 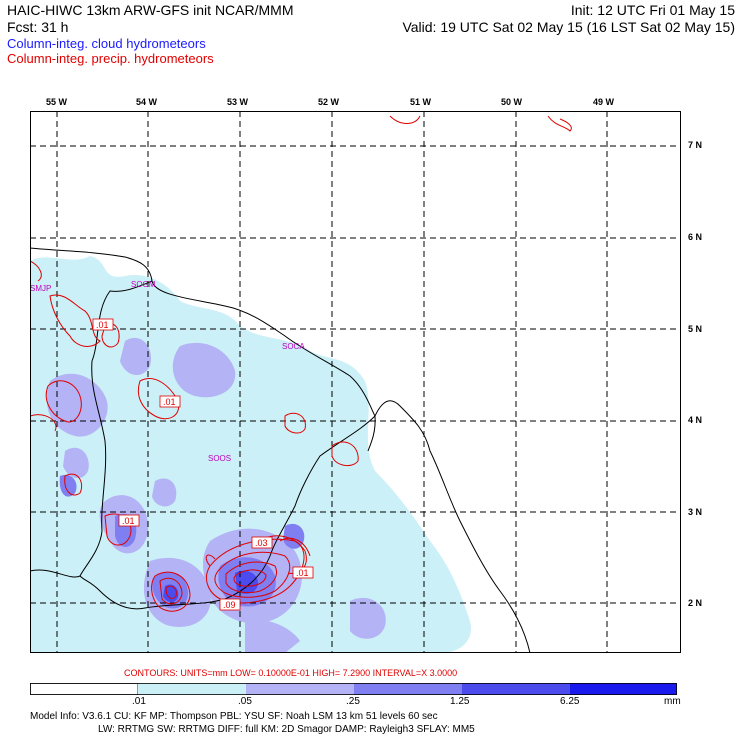 What do you see at coordinates (672, 701) in the screenshot?
I see `colorbar-units: mm` at bounding box center [672, 701].